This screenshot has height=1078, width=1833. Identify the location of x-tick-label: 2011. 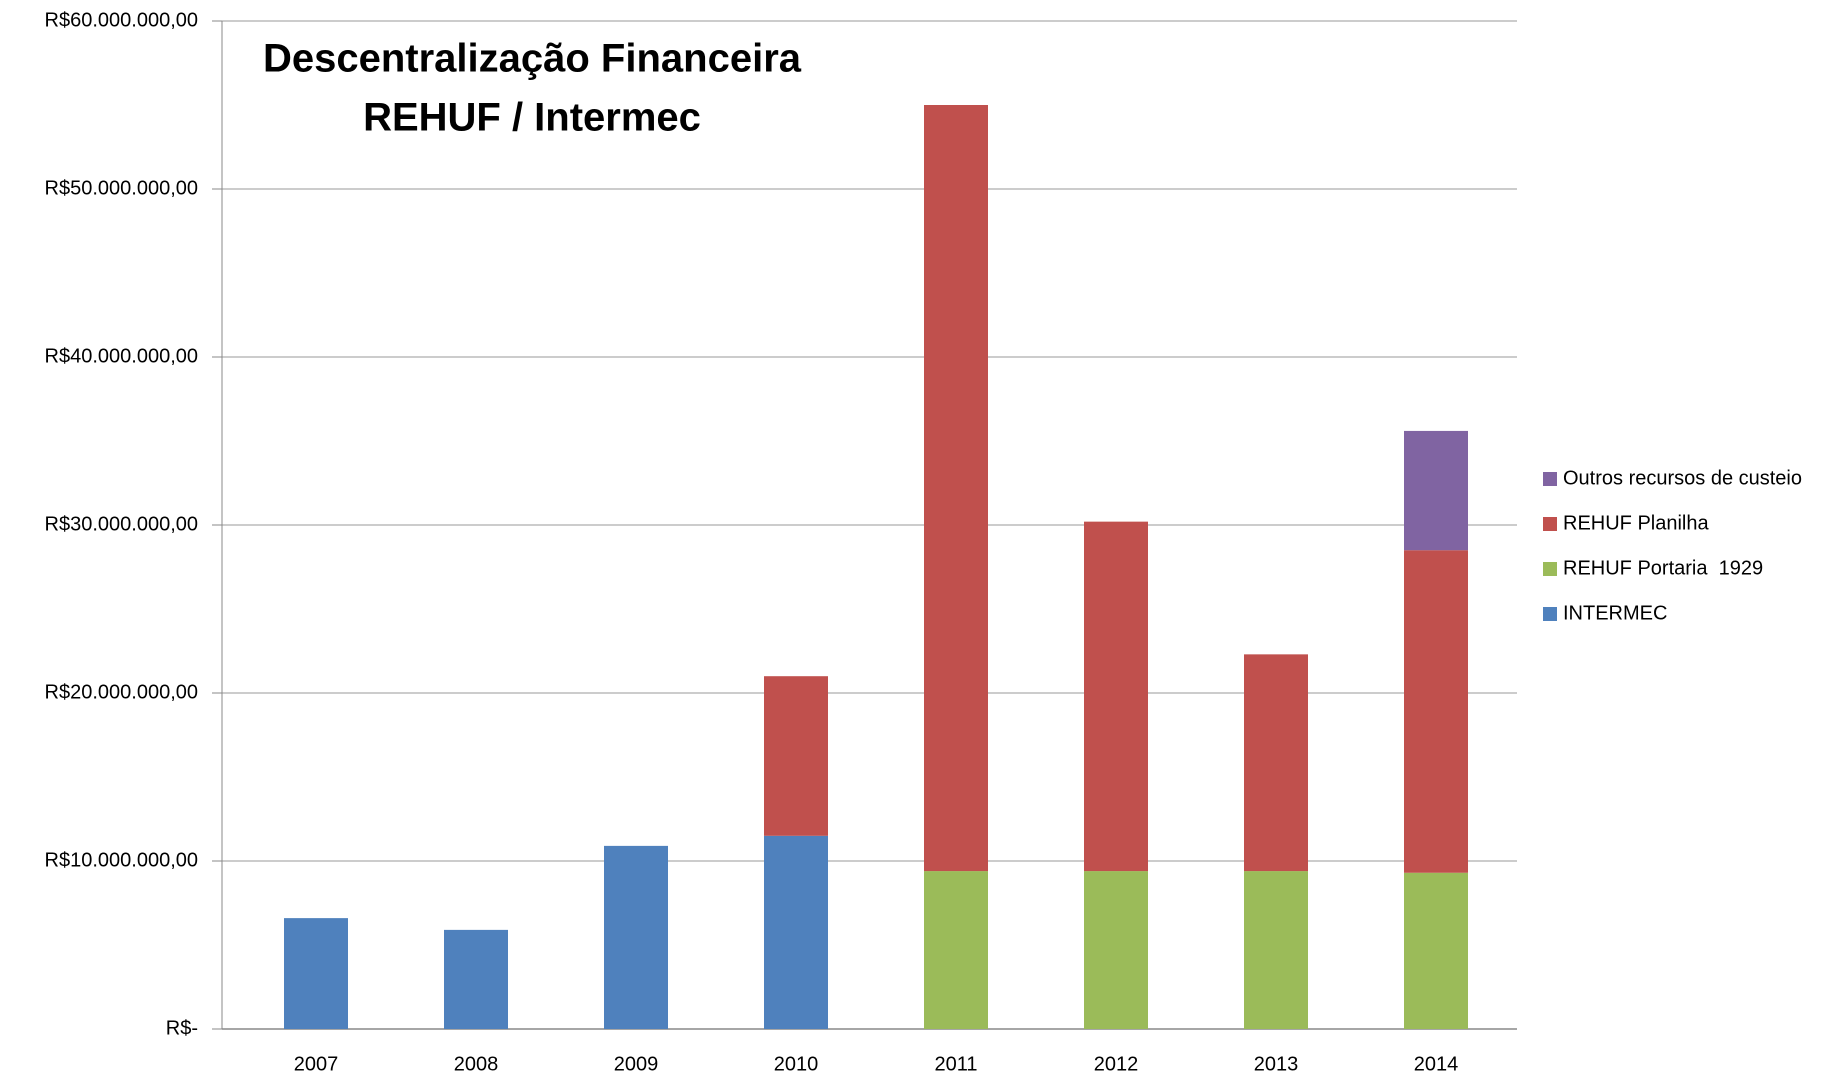
(955, 1064).